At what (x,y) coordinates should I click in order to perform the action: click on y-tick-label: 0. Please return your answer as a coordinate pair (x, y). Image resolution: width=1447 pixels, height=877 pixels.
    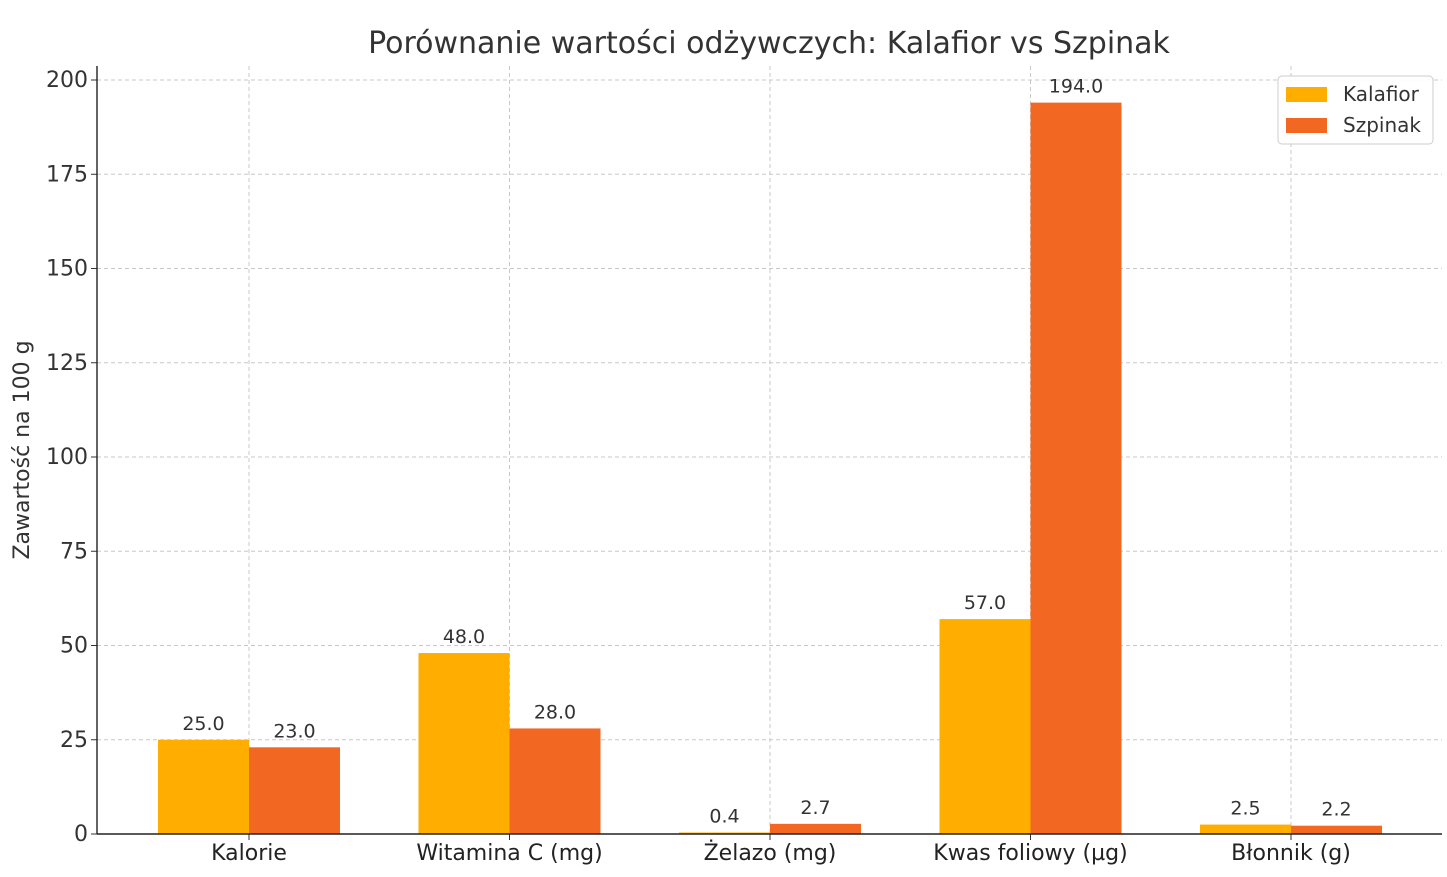
    Looking at the image, I should click on (81, 834).